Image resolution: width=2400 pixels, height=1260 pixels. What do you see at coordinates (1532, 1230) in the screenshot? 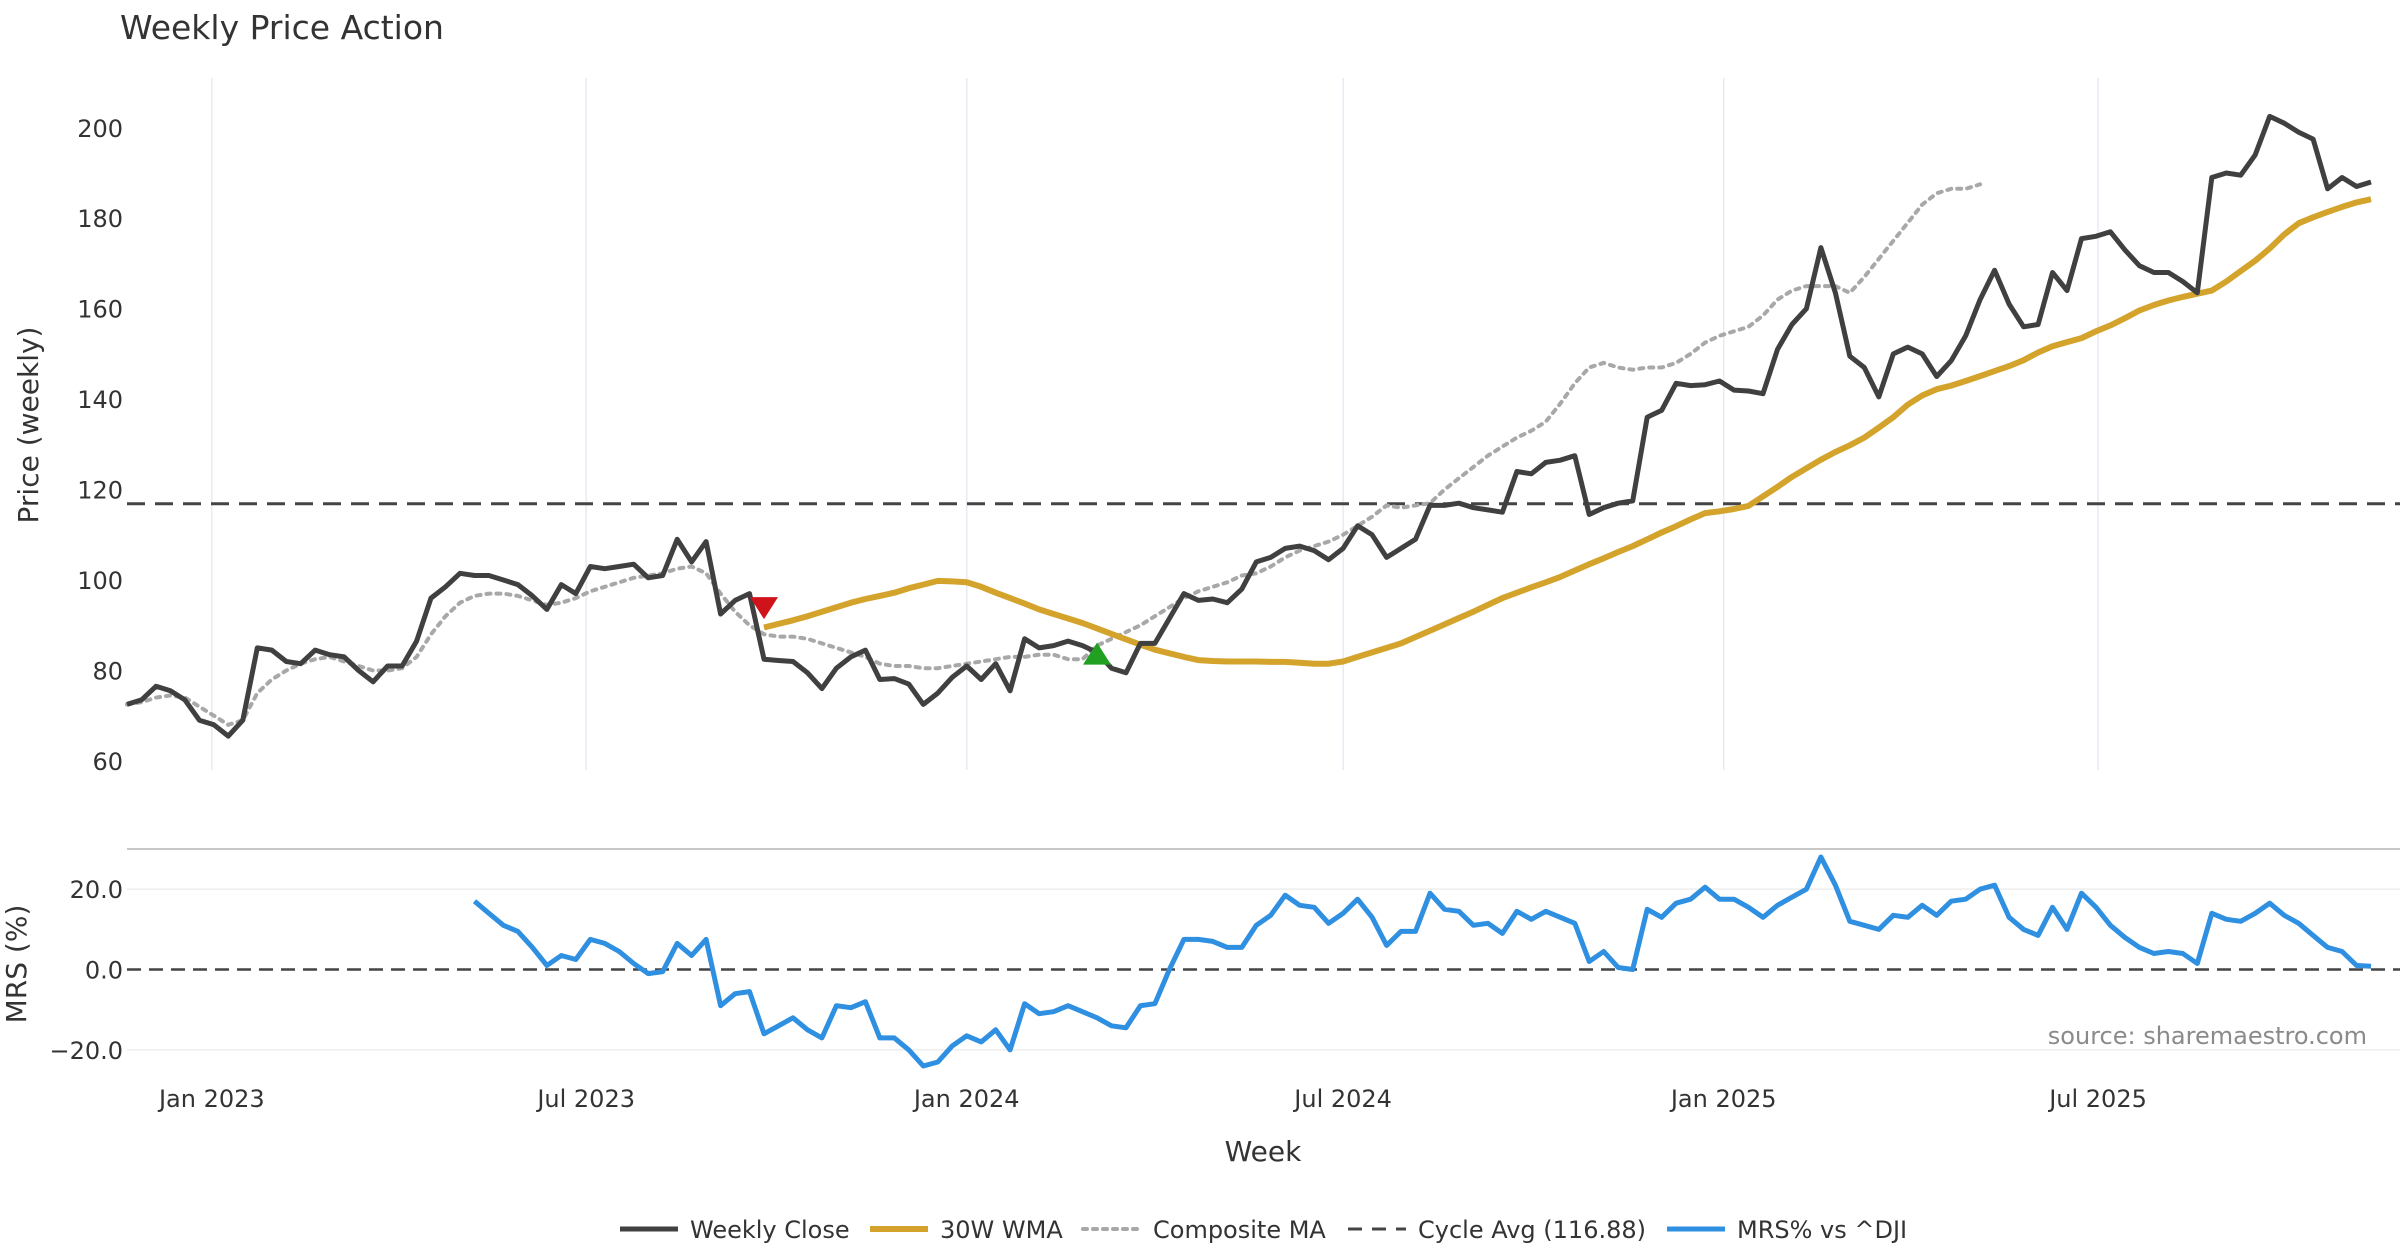
I see `legend-label: Cycle Avg (116.88)` at bounding box center [1532, 1230].